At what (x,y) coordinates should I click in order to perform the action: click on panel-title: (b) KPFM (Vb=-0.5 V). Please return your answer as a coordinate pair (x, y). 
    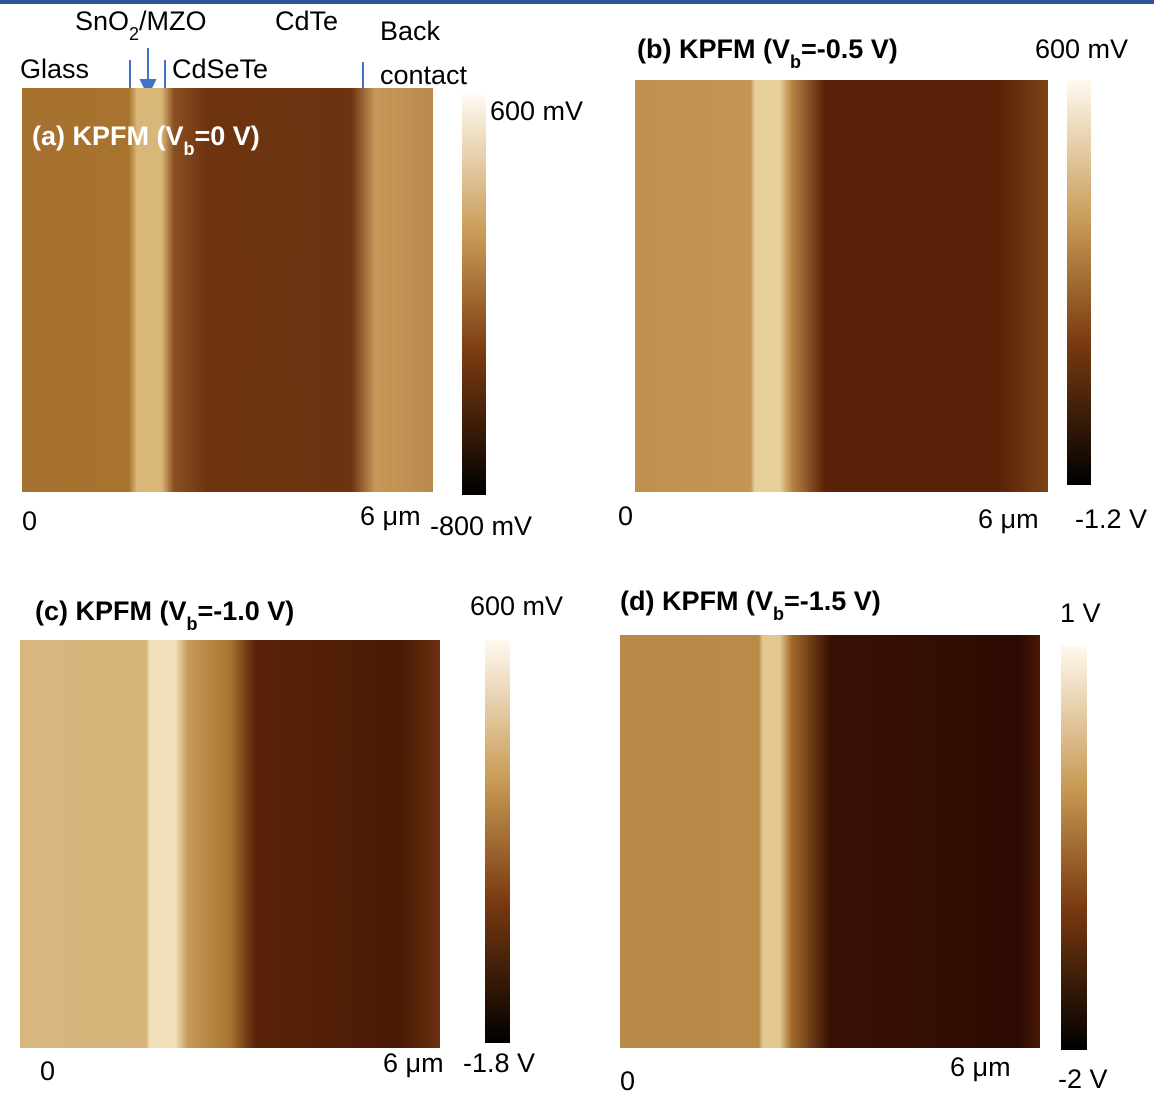
    Looking at the image, I should click on (767, 53).